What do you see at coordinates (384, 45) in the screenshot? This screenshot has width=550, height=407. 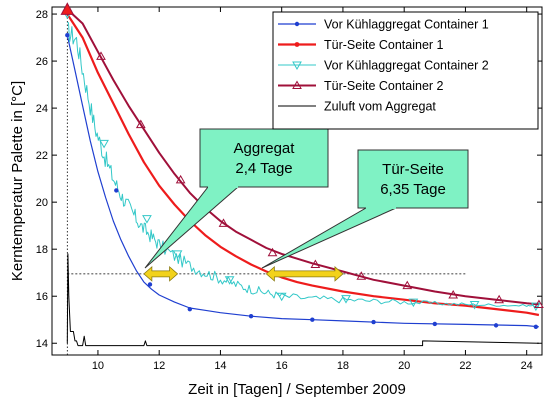 I see `legend-label: Tür-Seite Container 1` at bounding box center [384, 45].